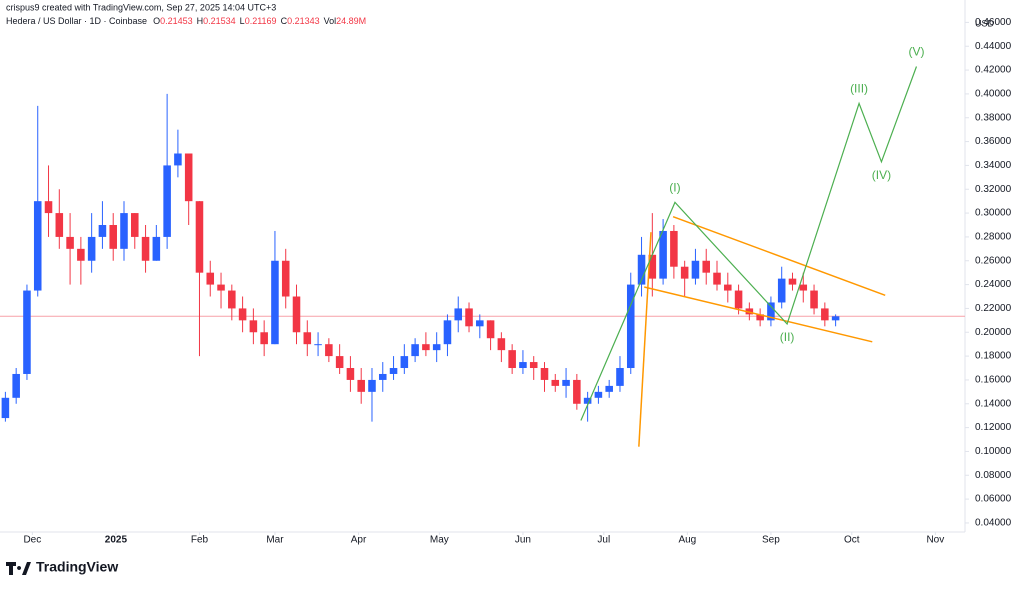  Describe the element at coordinates (261, 21) in the screenshot. I see `legend-value: 0.21169` at that location.